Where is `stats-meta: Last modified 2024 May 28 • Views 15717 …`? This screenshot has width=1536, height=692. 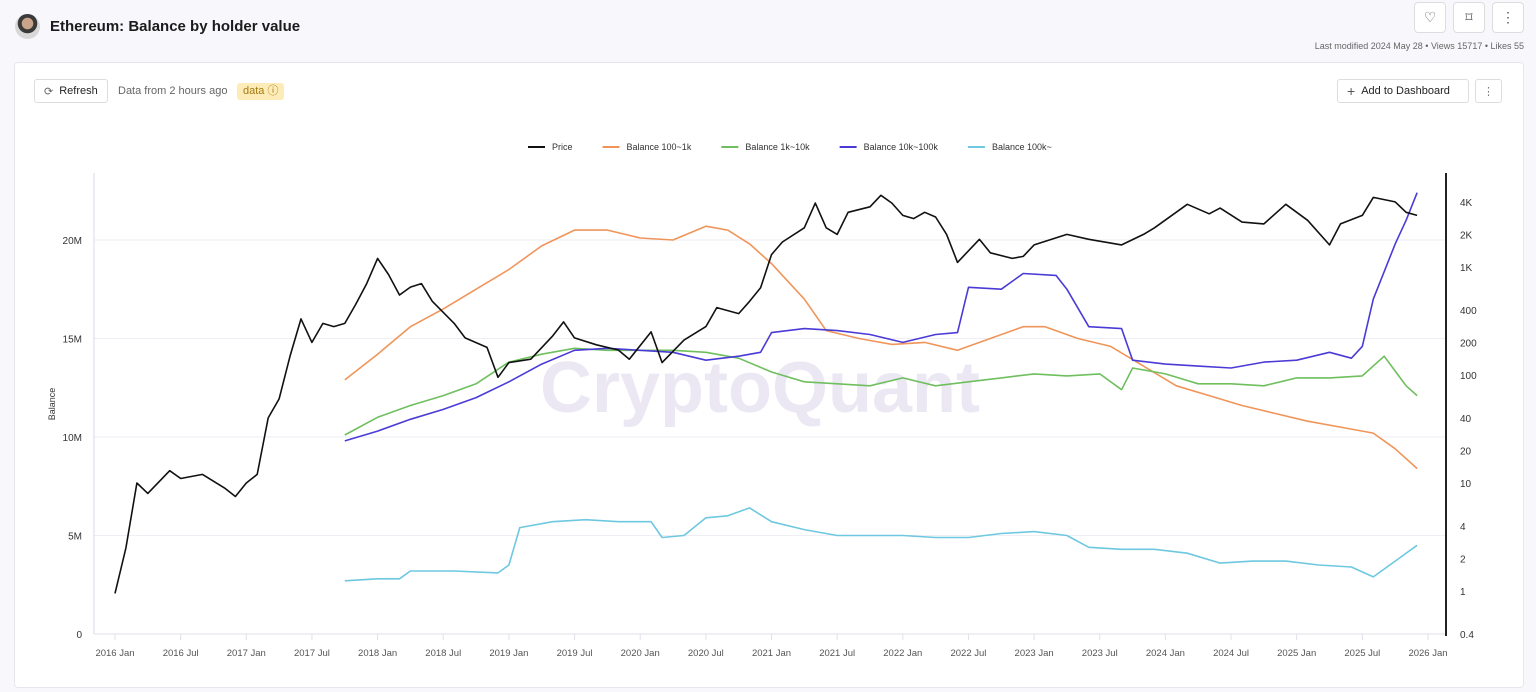 stats-meta: Last modified 2024 May 28 • Views 15717 … is located at coordinates (1419, 46).